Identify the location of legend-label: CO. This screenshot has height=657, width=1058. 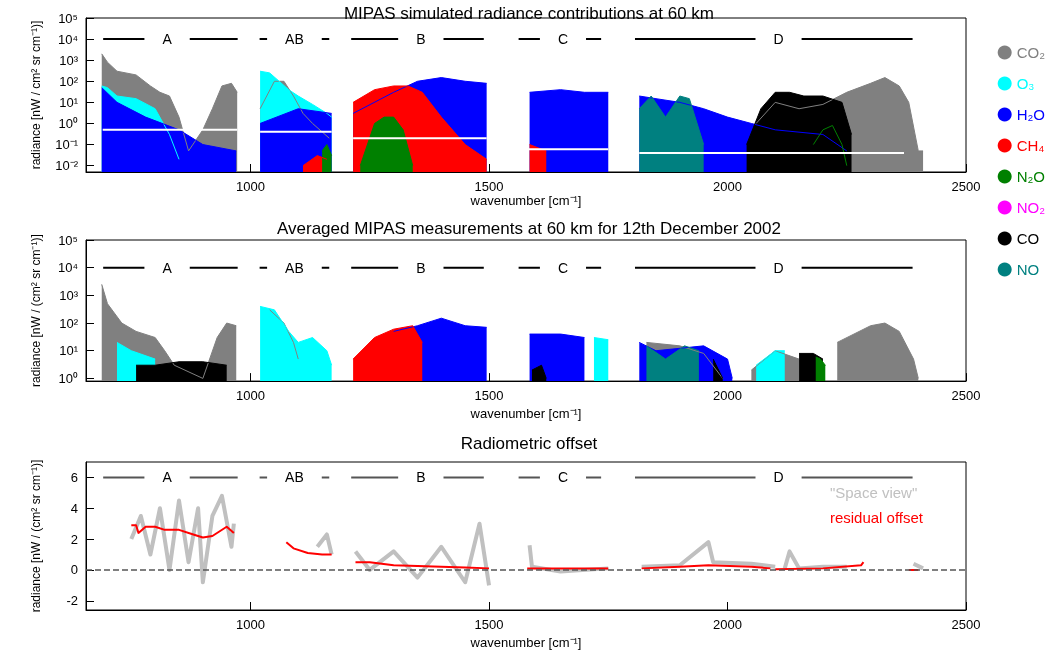
(1028, 238).